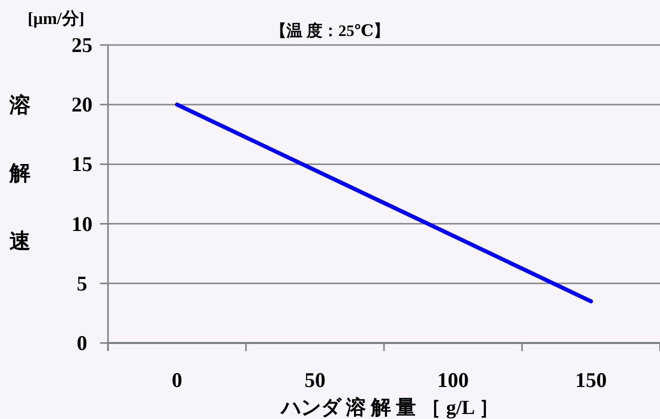  Describe the element at coordinates (82, 45) in the screenshot. I see `y-tick-label: 25` at that location.